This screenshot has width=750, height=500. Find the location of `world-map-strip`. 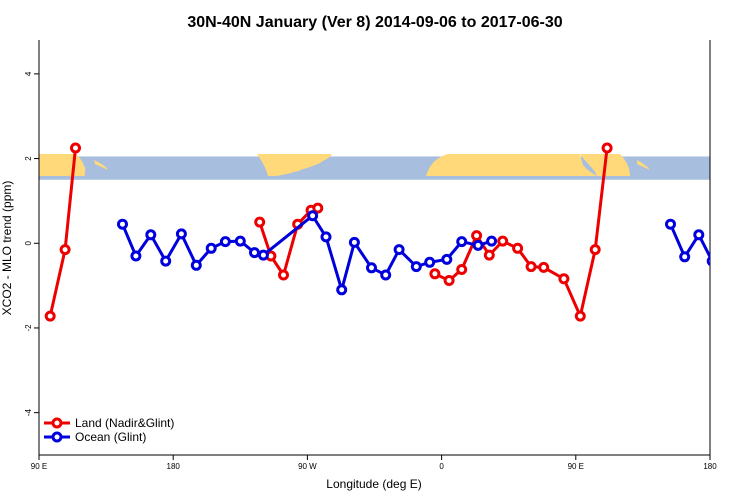

world-map-strip is located at coordinates (374, 167).